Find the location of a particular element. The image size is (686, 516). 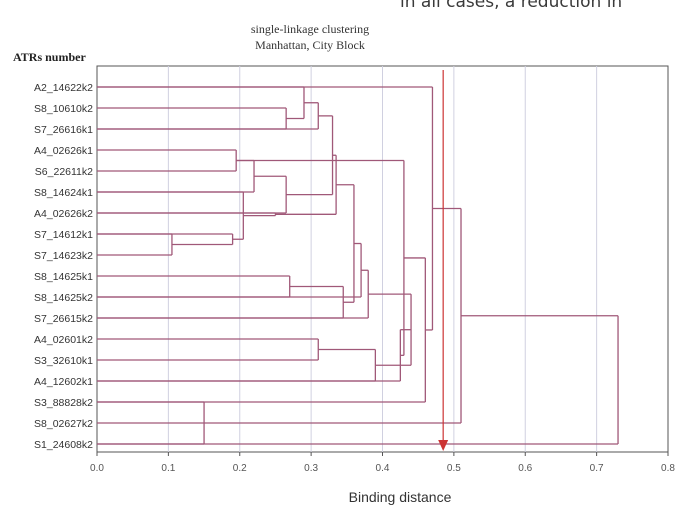

x-tick-label: 0.4 is located at coordinates (383, 468).